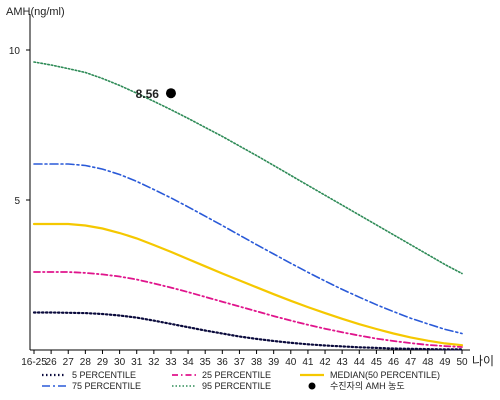  Describe the element at coordinates (104, 375) in the screenshot. I see `legend-label: 5 PERCENTILE` at that location.